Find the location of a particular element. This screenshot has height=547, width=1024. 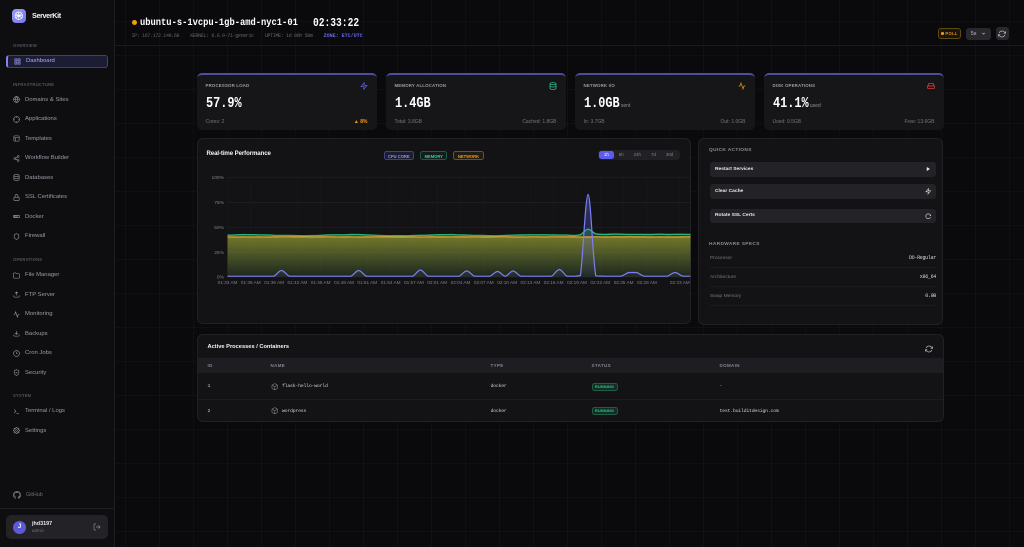

svg-text: 0% is located at coordinates (220, 278).